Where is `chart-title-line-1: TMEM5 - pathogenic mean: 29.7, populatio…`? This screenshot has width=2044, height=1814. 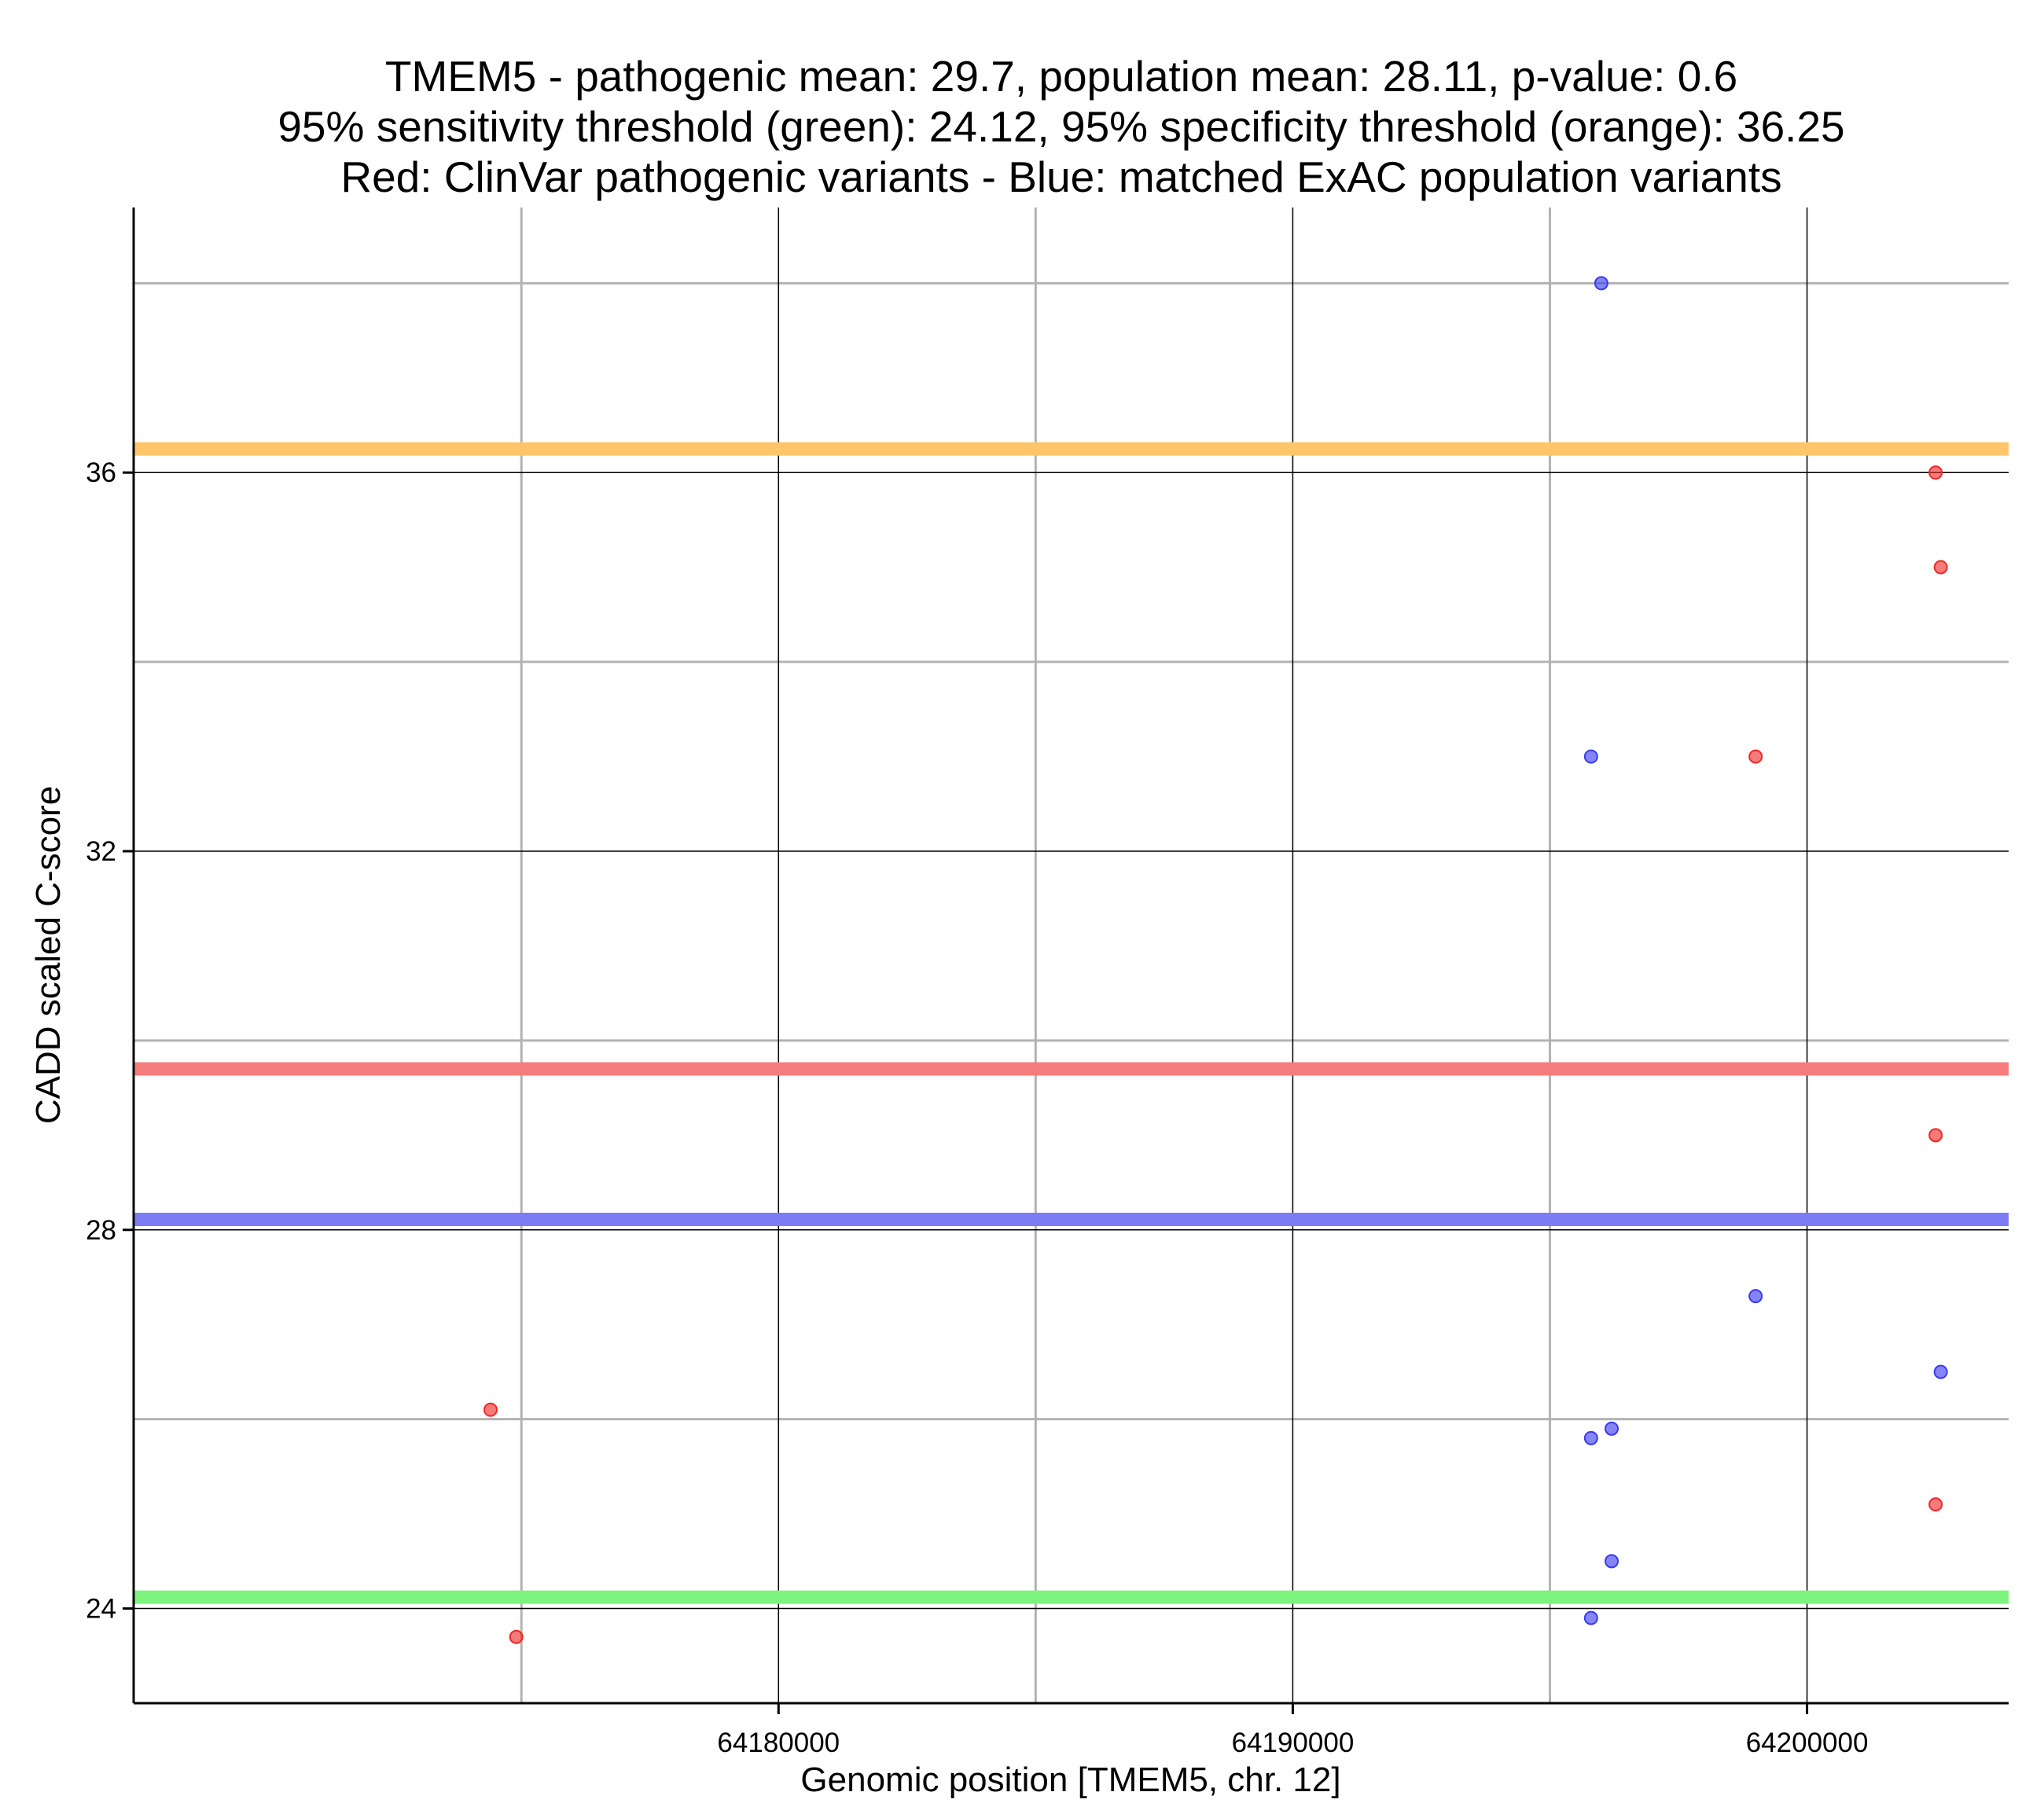 chart-title-line-1: TMEM5 - pathogenic mean: 29.7, populatio… is located at coordinates (1061, 76).